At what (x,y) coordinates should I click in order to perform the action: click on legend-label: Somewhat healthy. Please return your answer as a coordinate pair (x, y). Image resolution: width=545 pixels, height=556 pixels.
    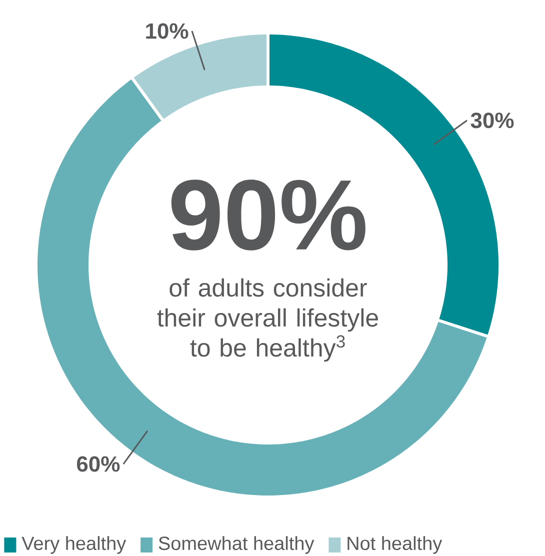
    Looking at the image, I should click on (236, 545).